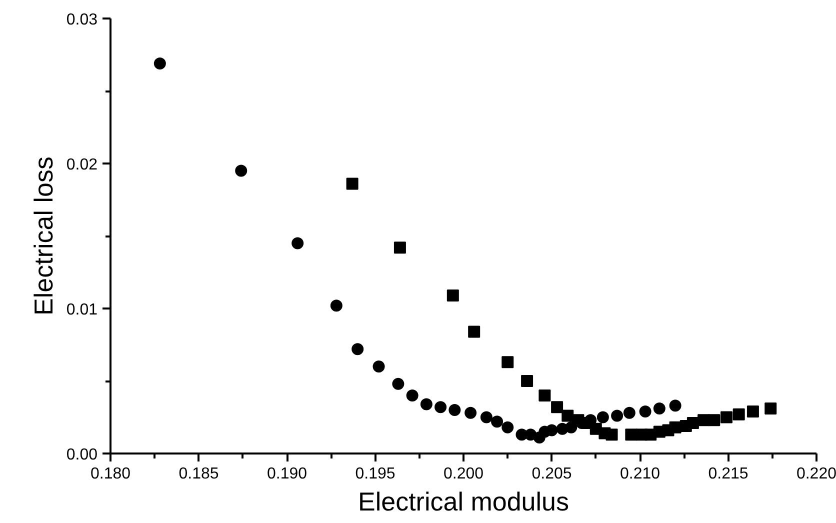 This screenshot has width=836, height=523. What do you see at coordinates (287, 474) in the screenshot?
I see `x-tick-label: 0.190` at bounding box center [287, 474].